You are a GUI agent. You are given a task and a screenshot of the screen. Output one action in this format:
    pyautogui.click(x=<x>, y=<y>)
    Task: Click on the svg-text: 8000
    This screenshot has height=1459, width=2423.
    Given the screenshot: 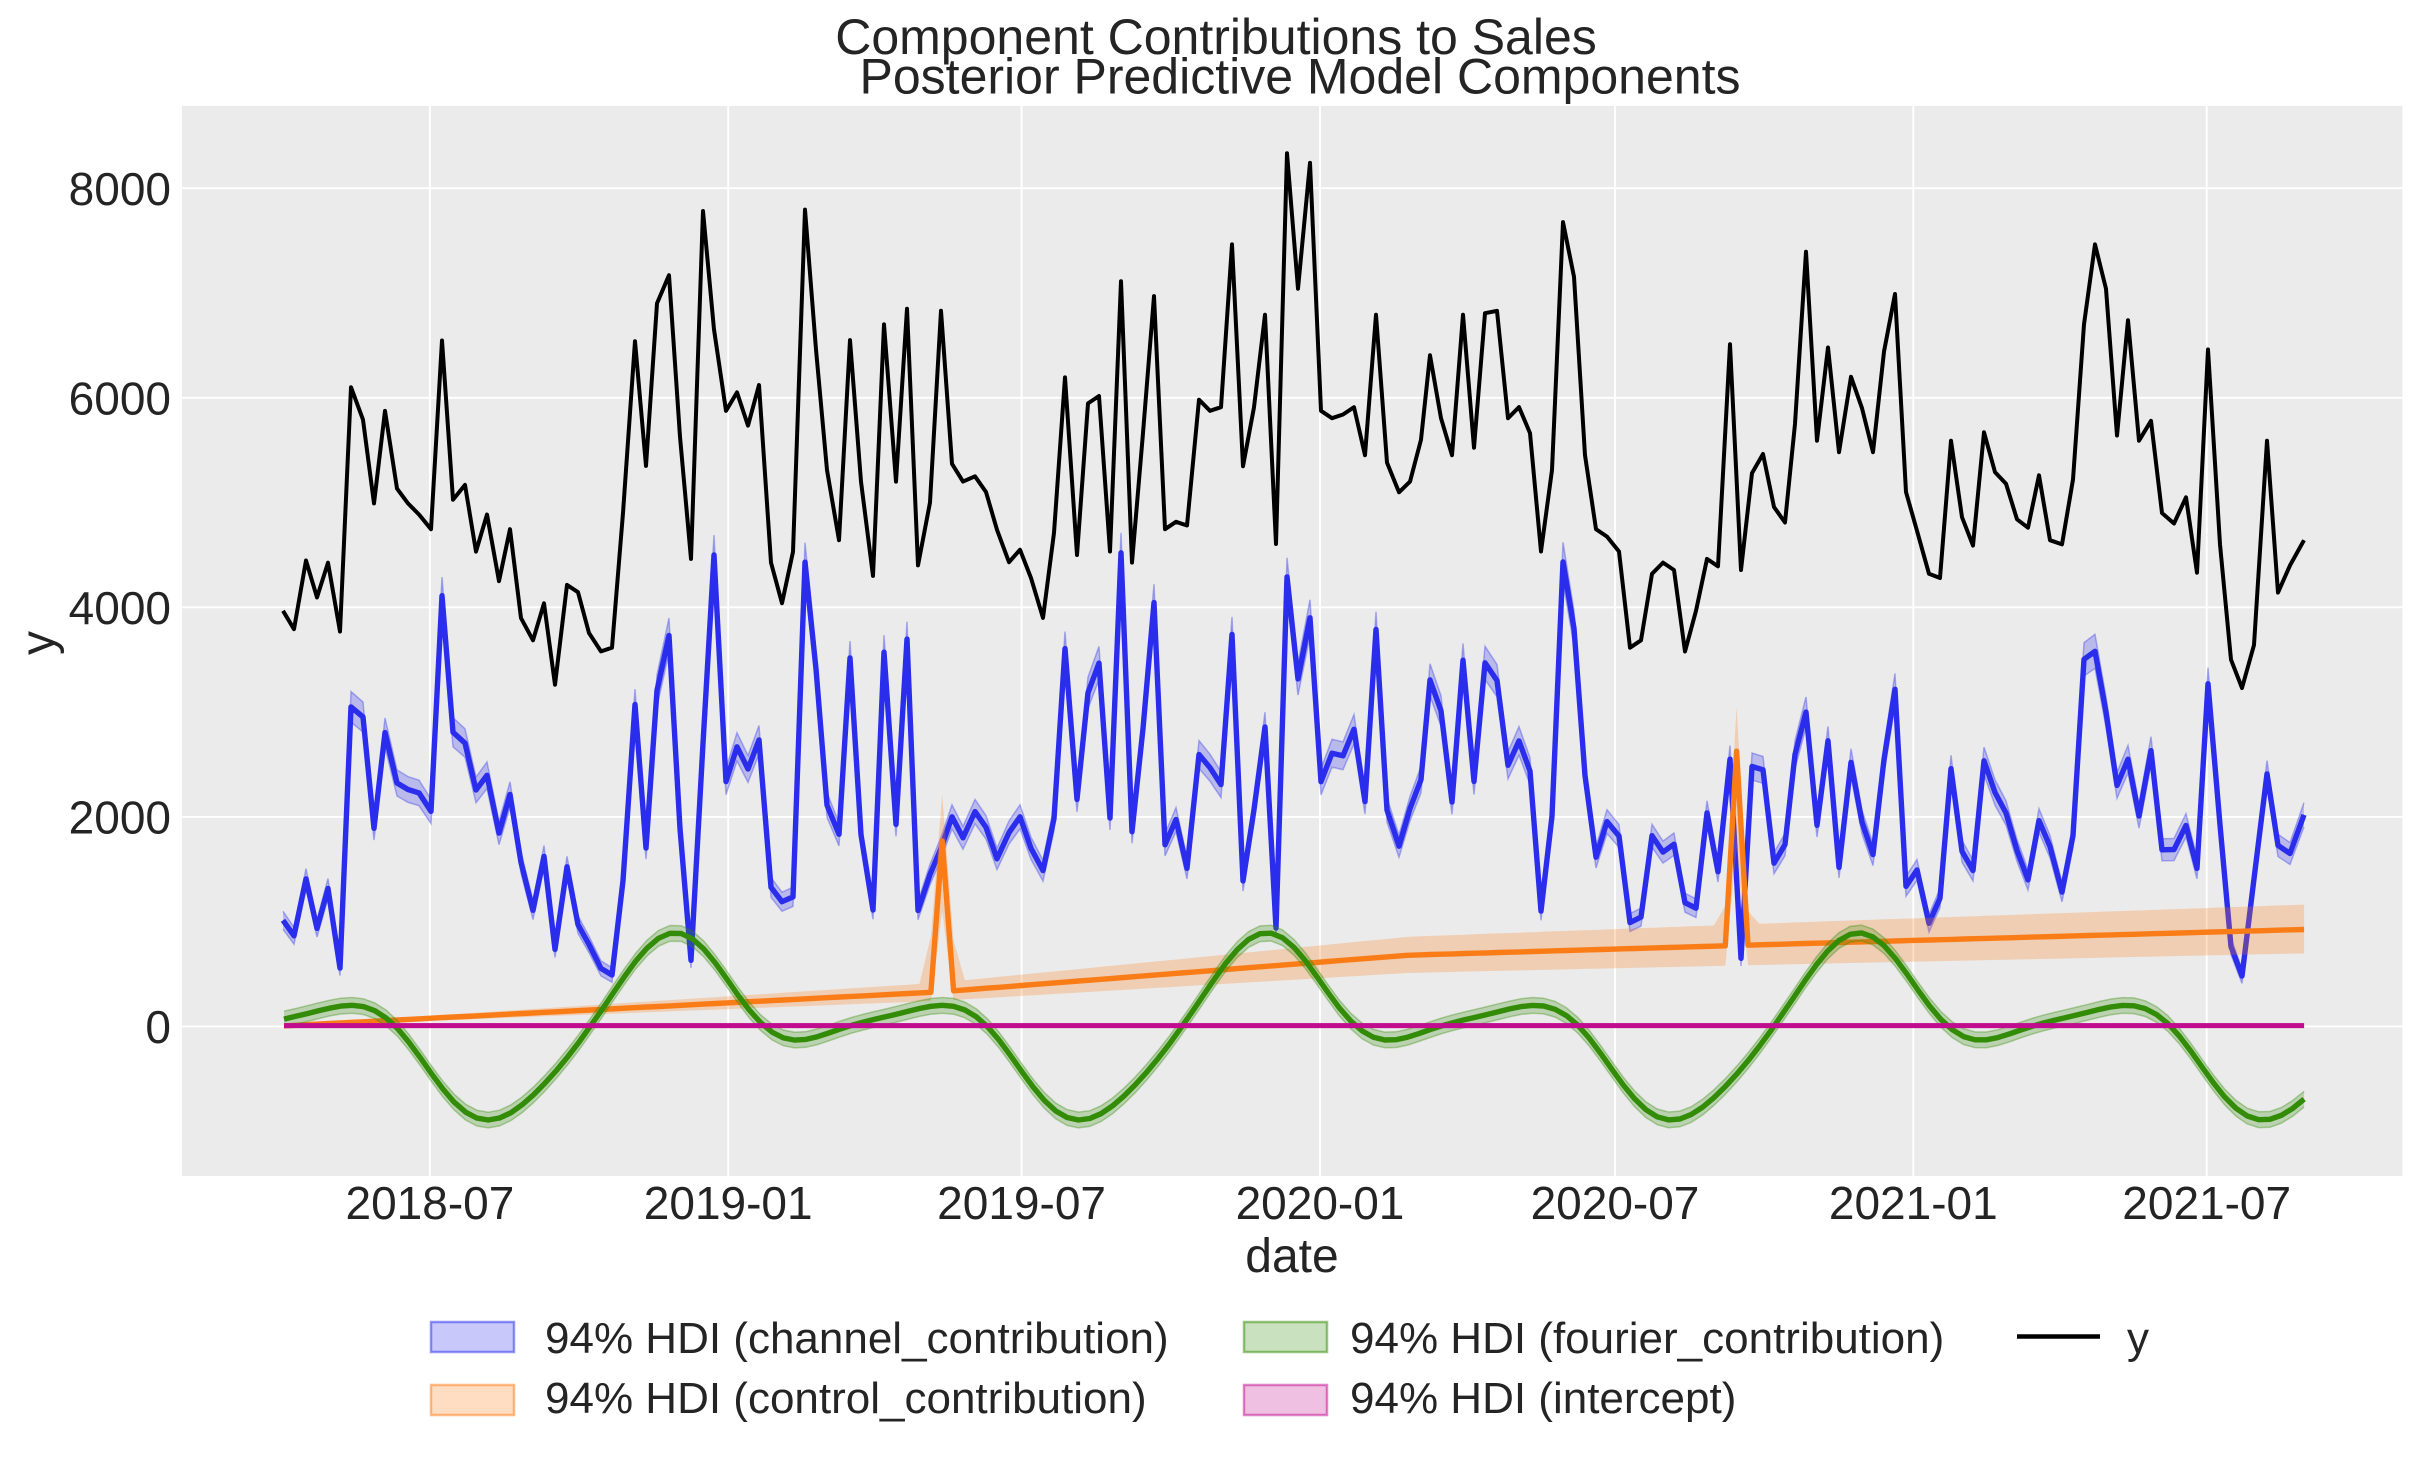 What is the action you would take?
    pyautogui.click(x=120, y=189)
    